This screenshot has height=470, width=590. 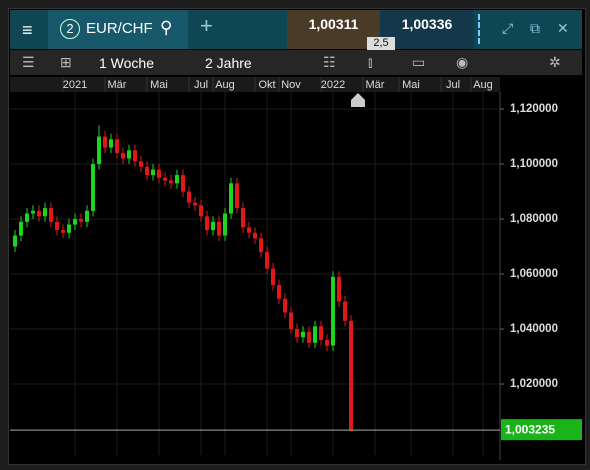 I want to click on spread: 2,5, so click(x=381, y=43).